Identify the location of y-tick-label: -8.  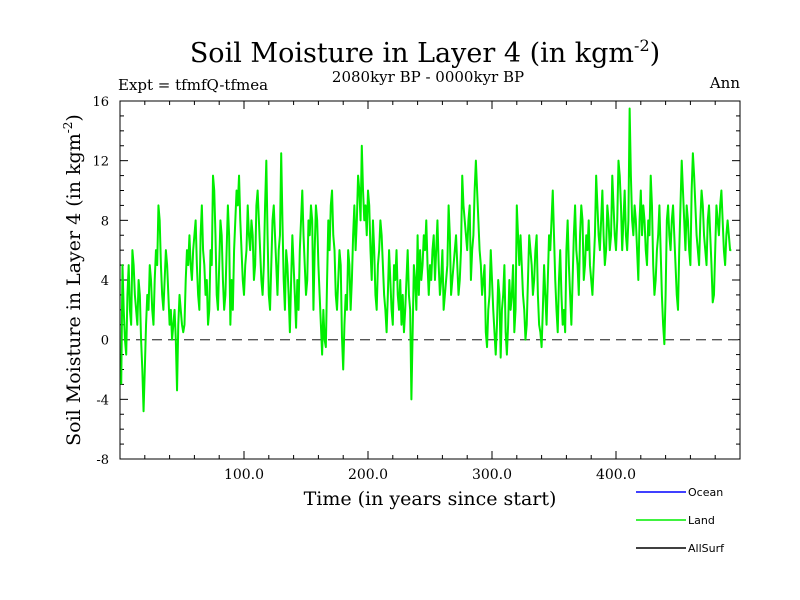
(102, 460).